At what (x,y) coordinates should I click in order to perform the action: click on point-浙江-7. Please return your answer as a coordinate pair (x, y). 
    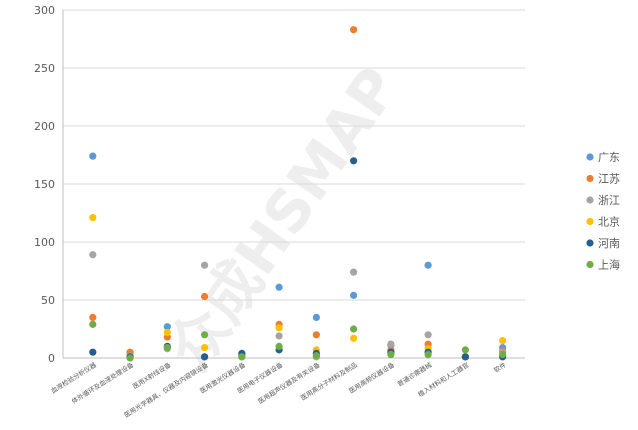
    Looking at the image, I should click on (354, 272).